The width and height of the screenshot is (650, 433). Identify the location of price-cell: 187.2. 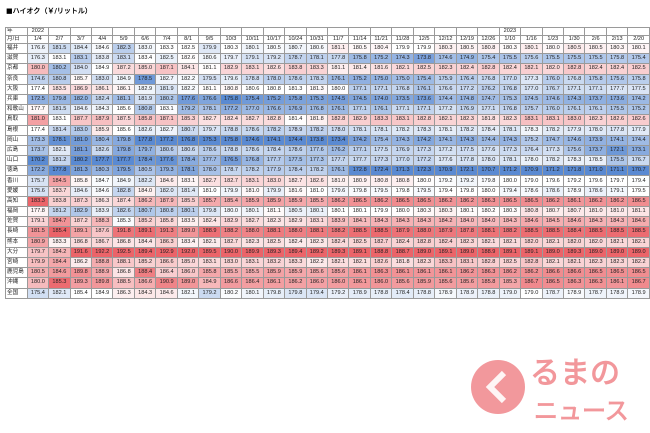
(81, 222).